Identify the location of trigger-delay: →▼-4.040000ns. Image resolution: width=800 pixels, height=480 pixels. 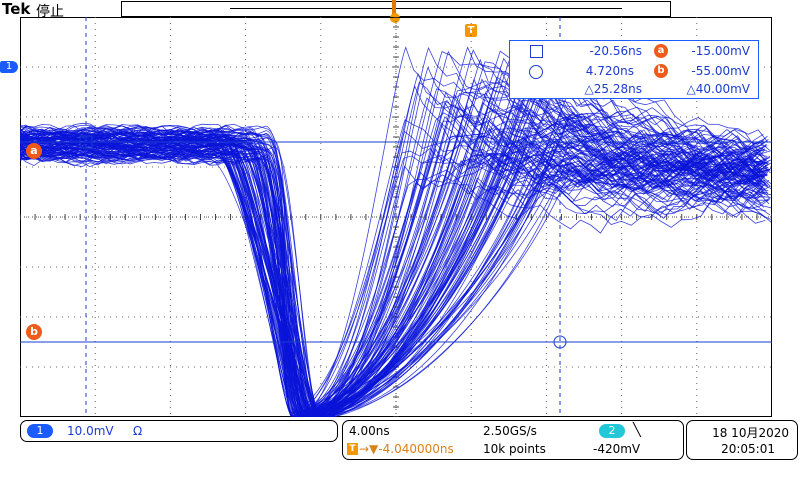
(406, 449).